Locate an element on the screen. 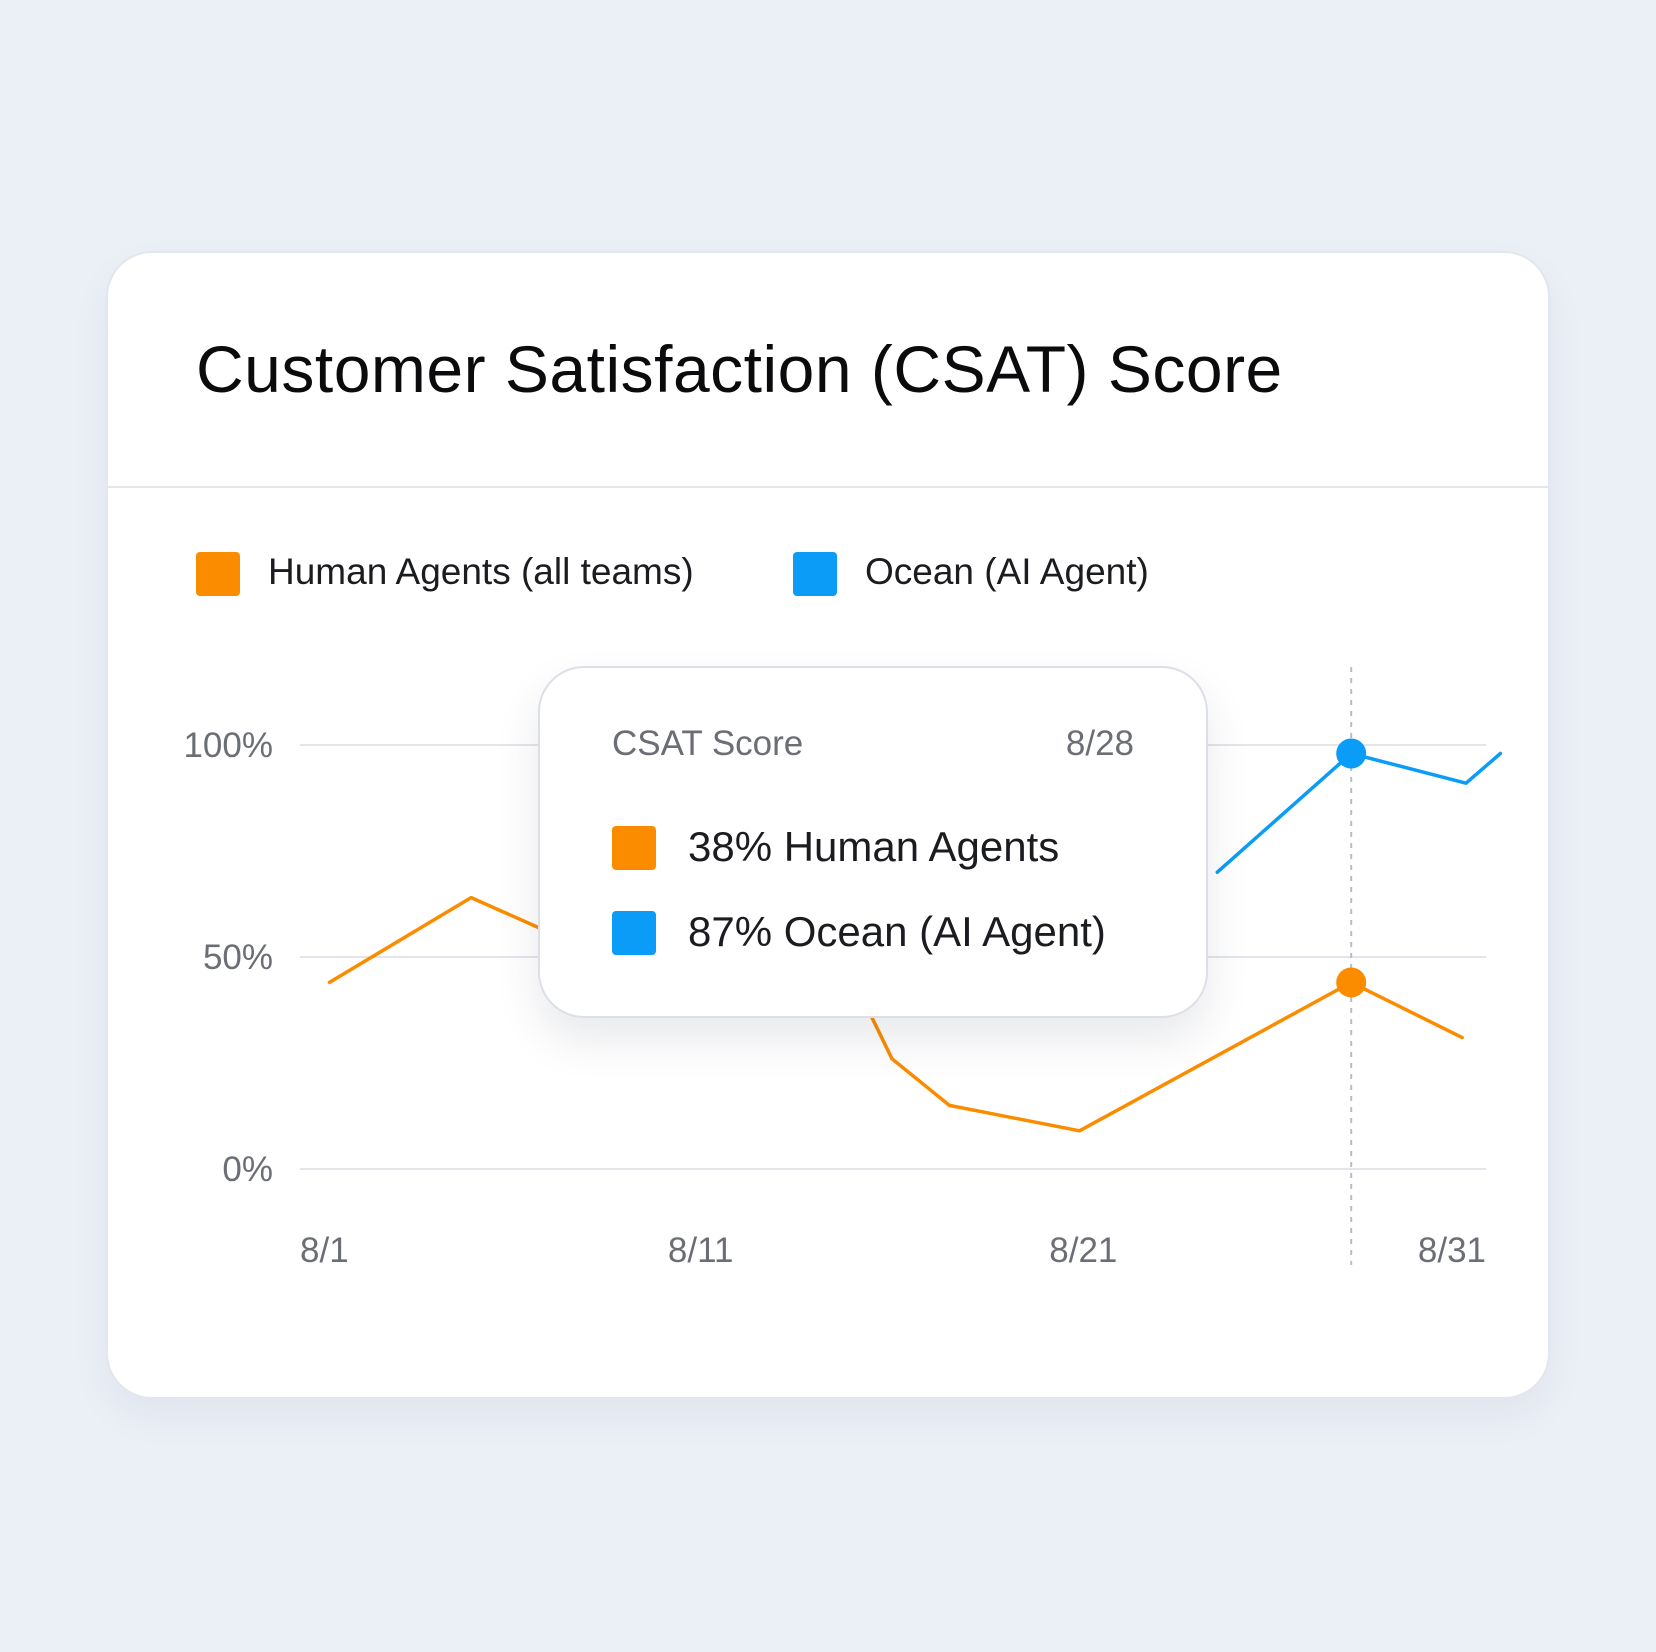 This screenshot has width=1656, height=1652. legend-swatch-ai is located at coordinates (815, 574).